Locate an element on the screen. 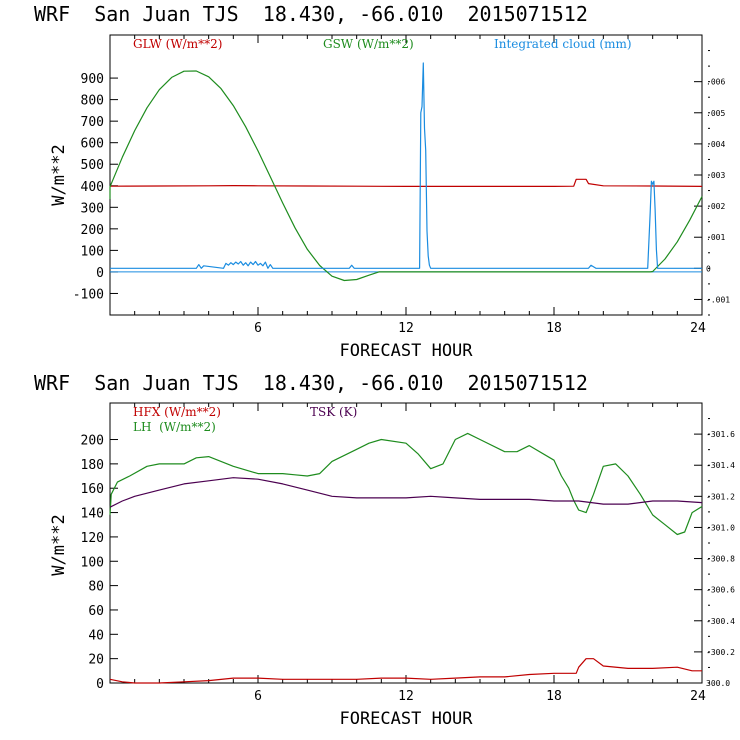 The width and height of the screenshot is (740, 740). panel-2-y-axis-label: W/m**2 is located at coordinates (59, 544).